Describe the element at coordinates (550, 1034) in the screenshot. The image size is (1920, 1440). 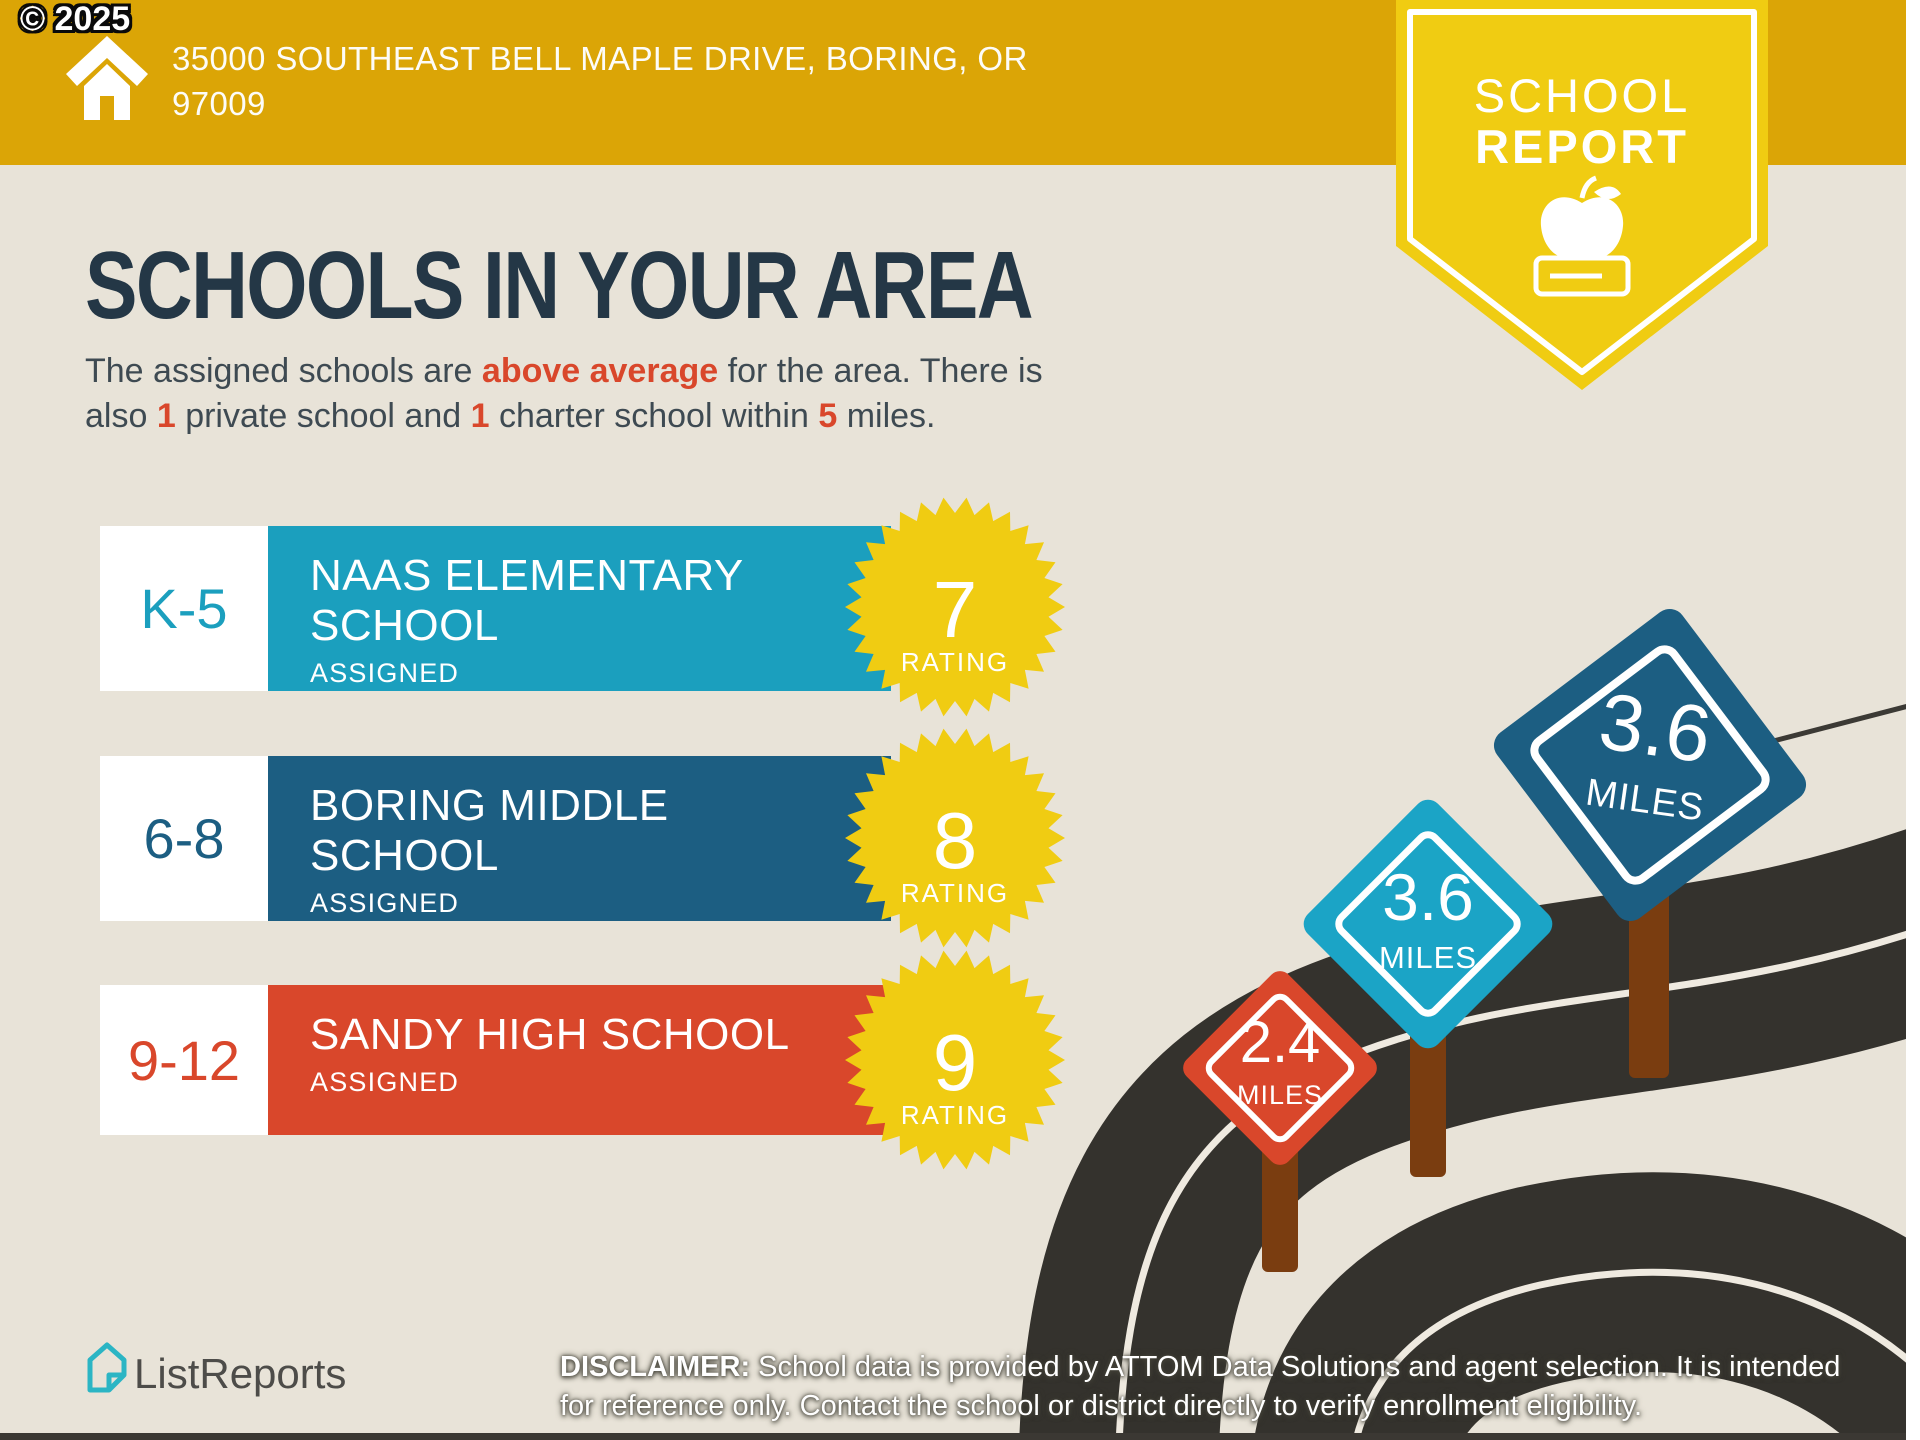
I see `school-name: SANDY HIGH SCHOOL` at that location.